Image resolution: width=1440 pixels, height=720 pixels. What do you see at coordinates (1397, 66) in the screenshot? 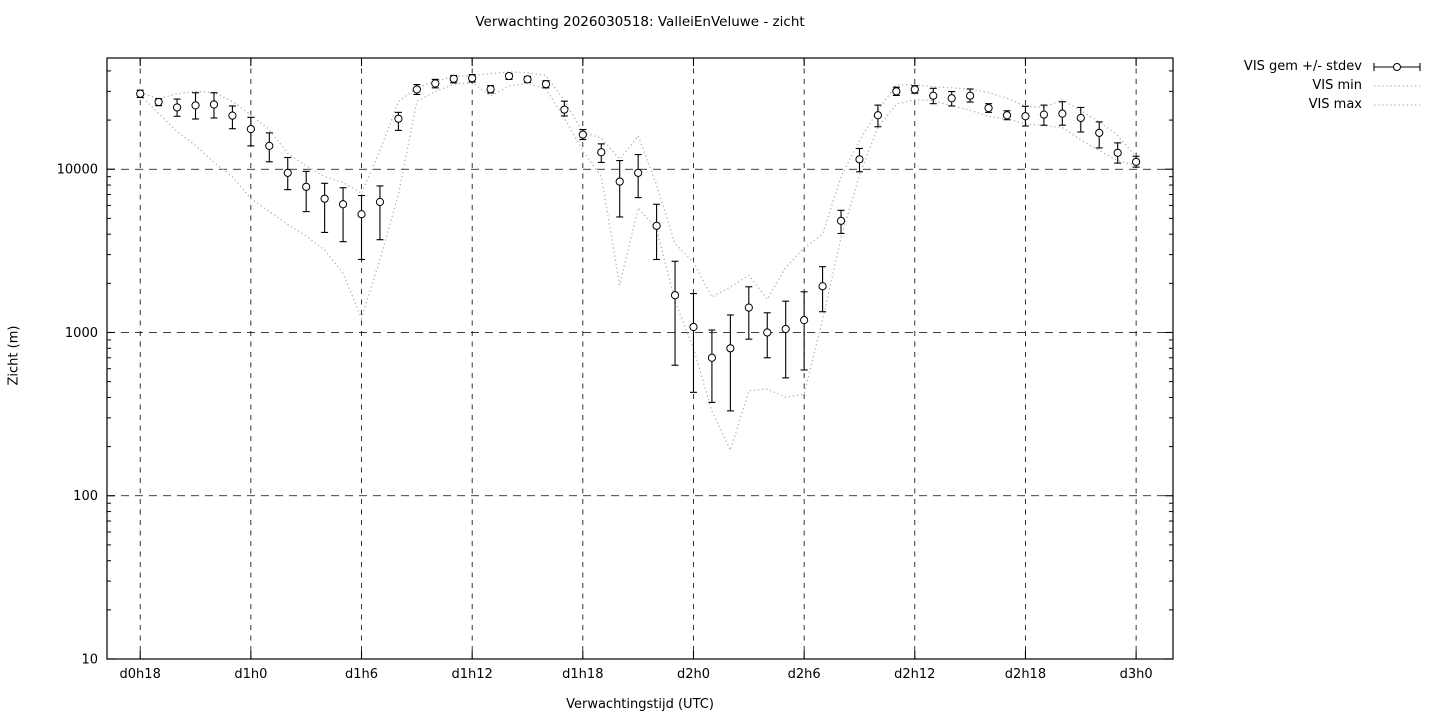
I see `errorbar-sample-icon` at bounding box center [1397, 66].